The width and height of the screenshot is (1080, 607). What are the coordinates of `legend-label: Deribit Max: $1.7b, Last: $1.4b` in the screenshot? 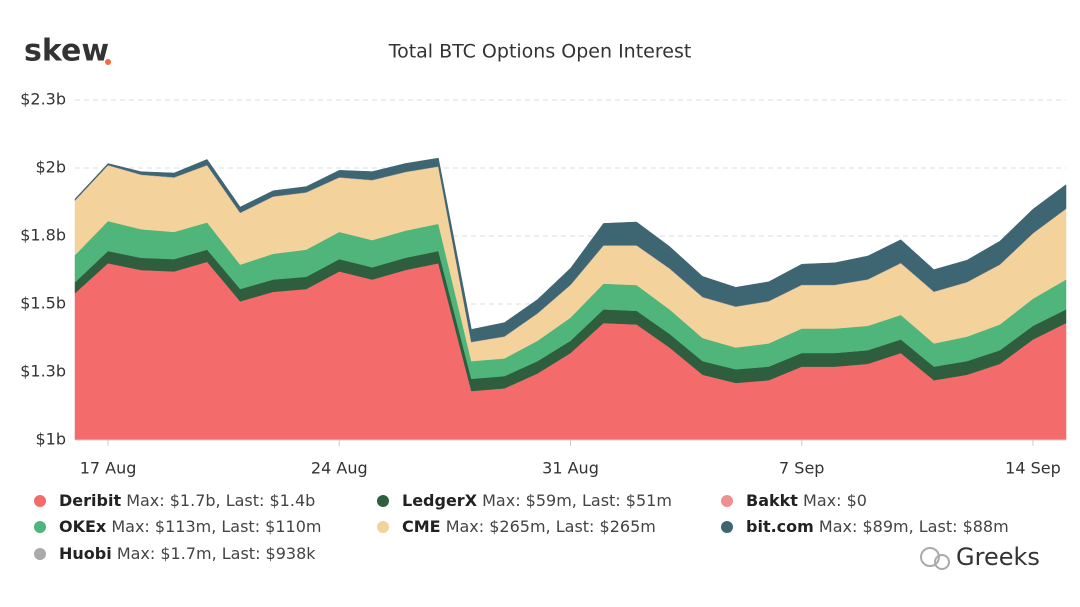 It's located at (187, 500).